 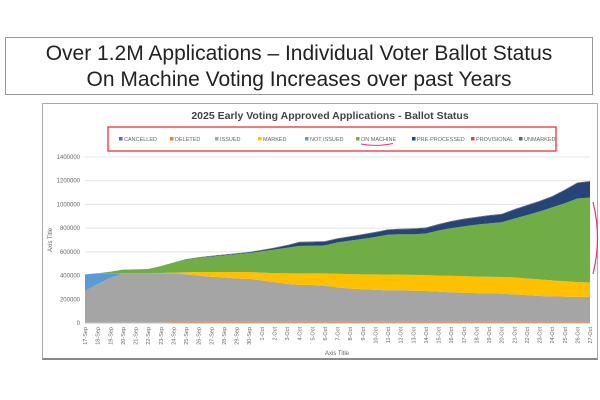 I want to click on x-tick-label: 30-Sep, so click(x=250, y=336).